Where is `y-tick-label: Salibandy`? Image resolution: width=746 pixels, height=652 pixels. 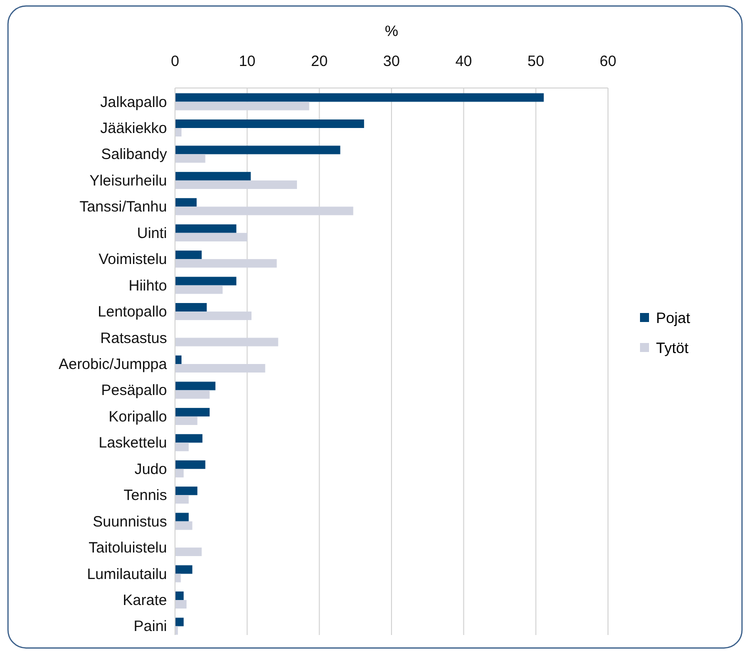
y-tick-label: Salibandy is located at coordinates (134, 155).